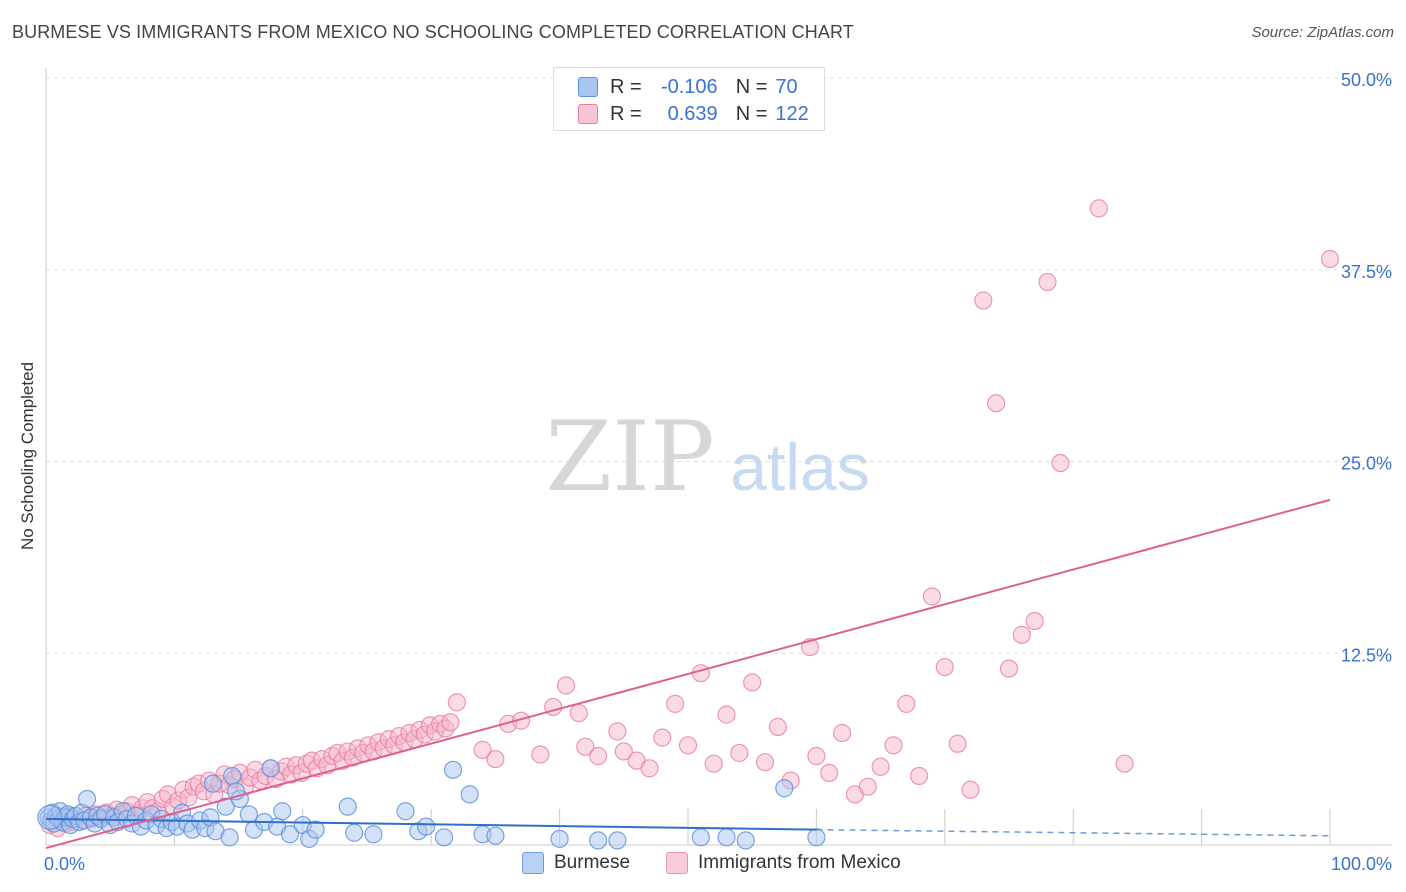  I want to click on burmese-trend-extension, so click(1073, 832).